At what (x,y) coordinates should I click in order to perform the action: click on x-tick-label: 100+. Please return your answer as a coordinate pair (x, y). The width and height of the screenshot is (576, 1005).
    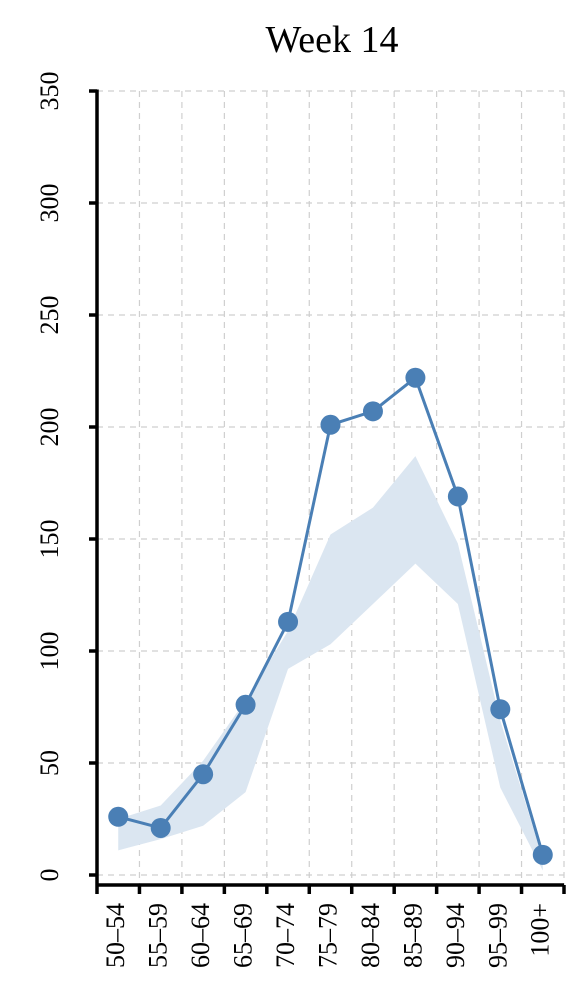
    Looking at the image, I should click on (540, 930).